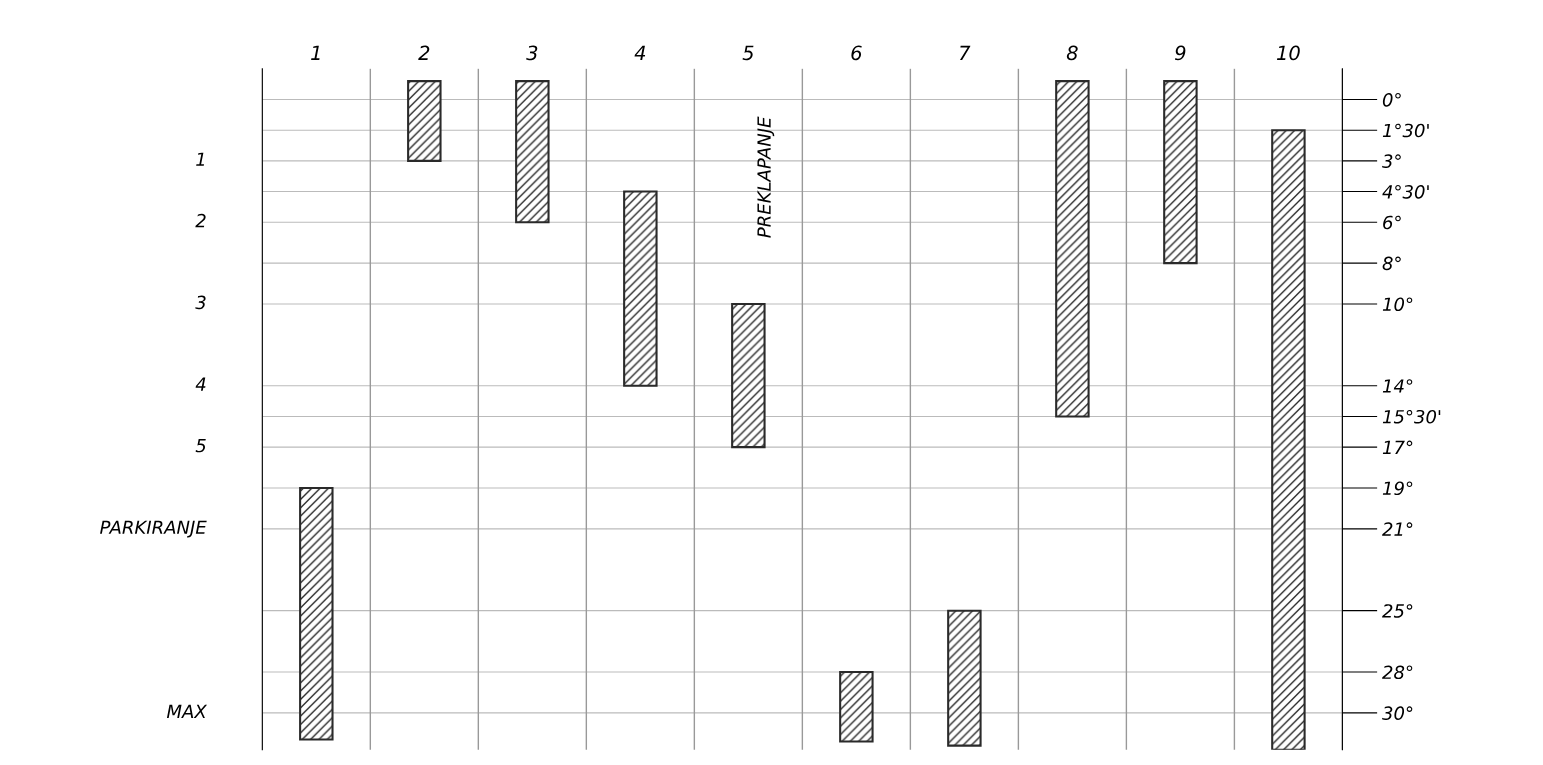 This screenshot has width=1543, height=765. I want to click on y-tick-label: 0°, so click(1391, 99).